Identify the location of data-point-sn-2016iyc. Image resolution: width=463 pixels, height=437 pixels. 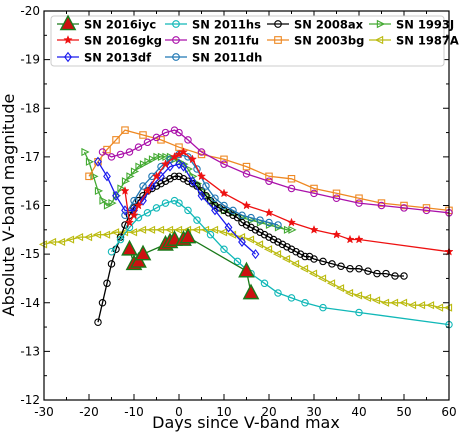
(246, 269).